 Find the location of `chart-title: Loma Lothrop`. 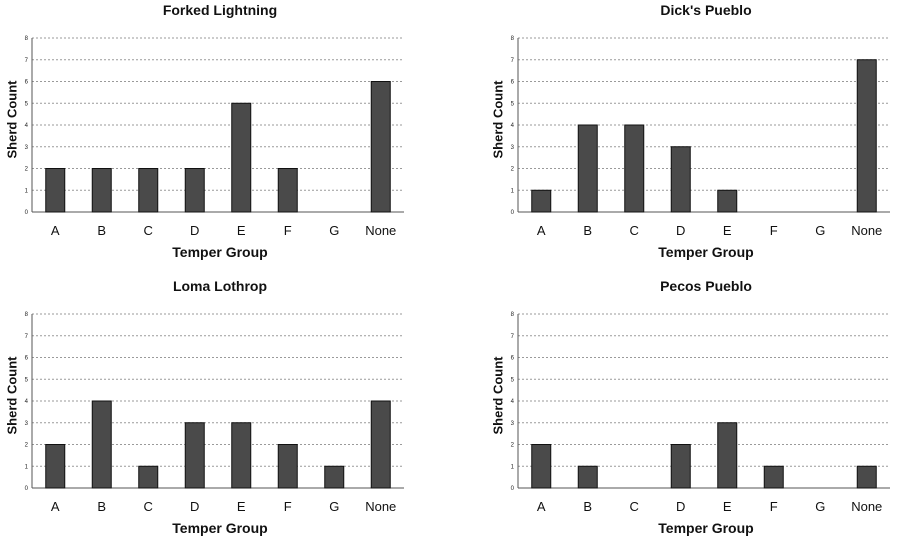

chart-title: Loma Lothrop is located at coordinates (220, 286).